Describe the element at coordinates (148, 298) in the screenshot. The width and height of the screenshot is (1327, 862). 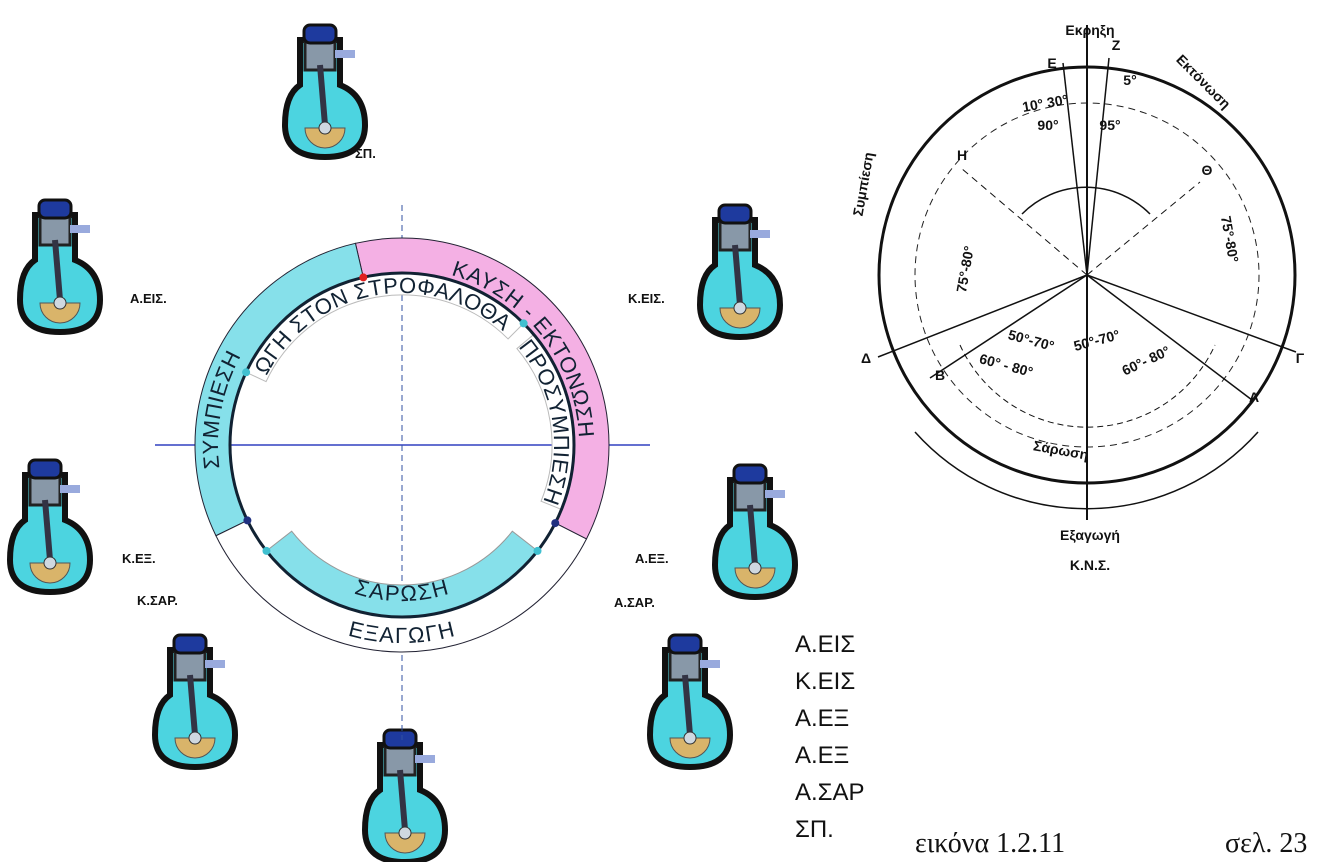
I see `point-label: Α.ΕΙΣ.` at that location.